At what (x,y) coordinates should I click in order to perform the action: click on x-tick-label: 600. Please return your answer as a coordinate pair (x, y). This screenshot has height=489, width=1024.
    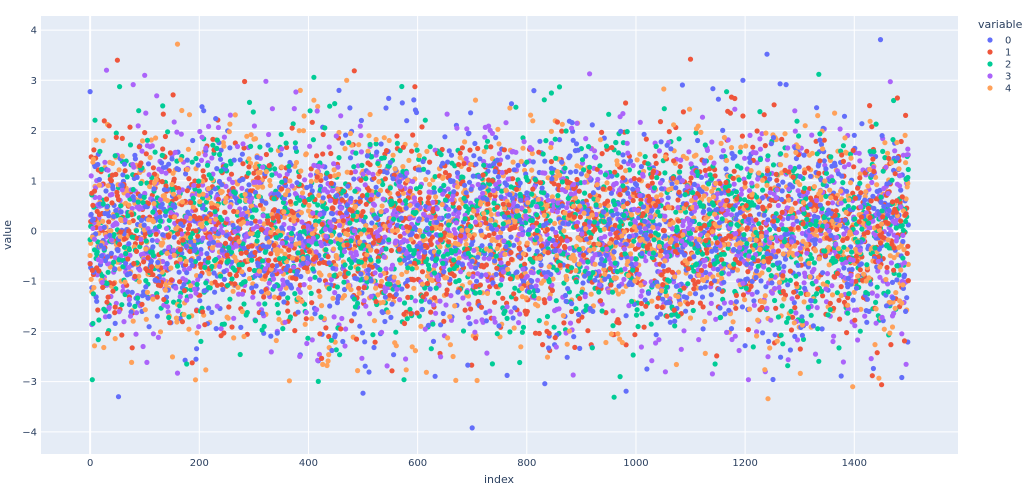
    Looking at the image, I should click on (417, 463).